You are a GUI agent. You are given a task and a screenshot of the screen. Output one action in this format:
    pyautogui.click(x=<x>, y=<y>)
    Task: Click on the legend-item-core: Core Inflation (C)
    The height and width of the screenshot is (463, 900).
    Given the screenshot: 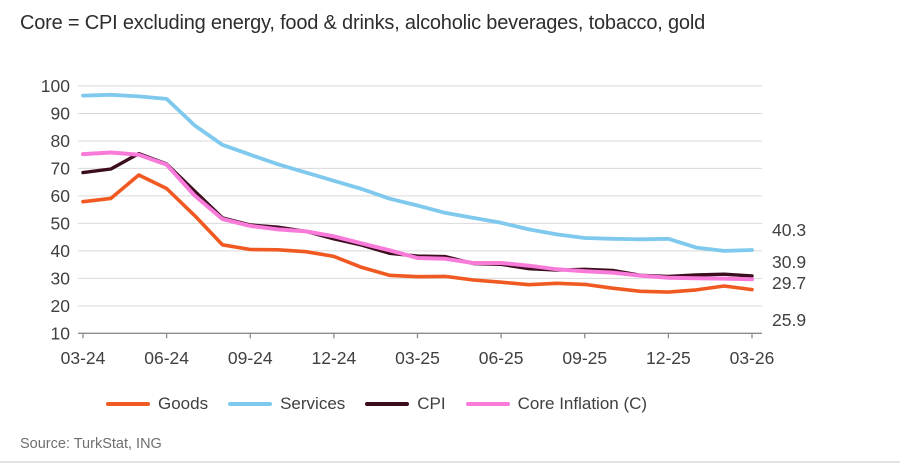 What is the action you would take?
    pyautogui.click(x=556, y=404)
    